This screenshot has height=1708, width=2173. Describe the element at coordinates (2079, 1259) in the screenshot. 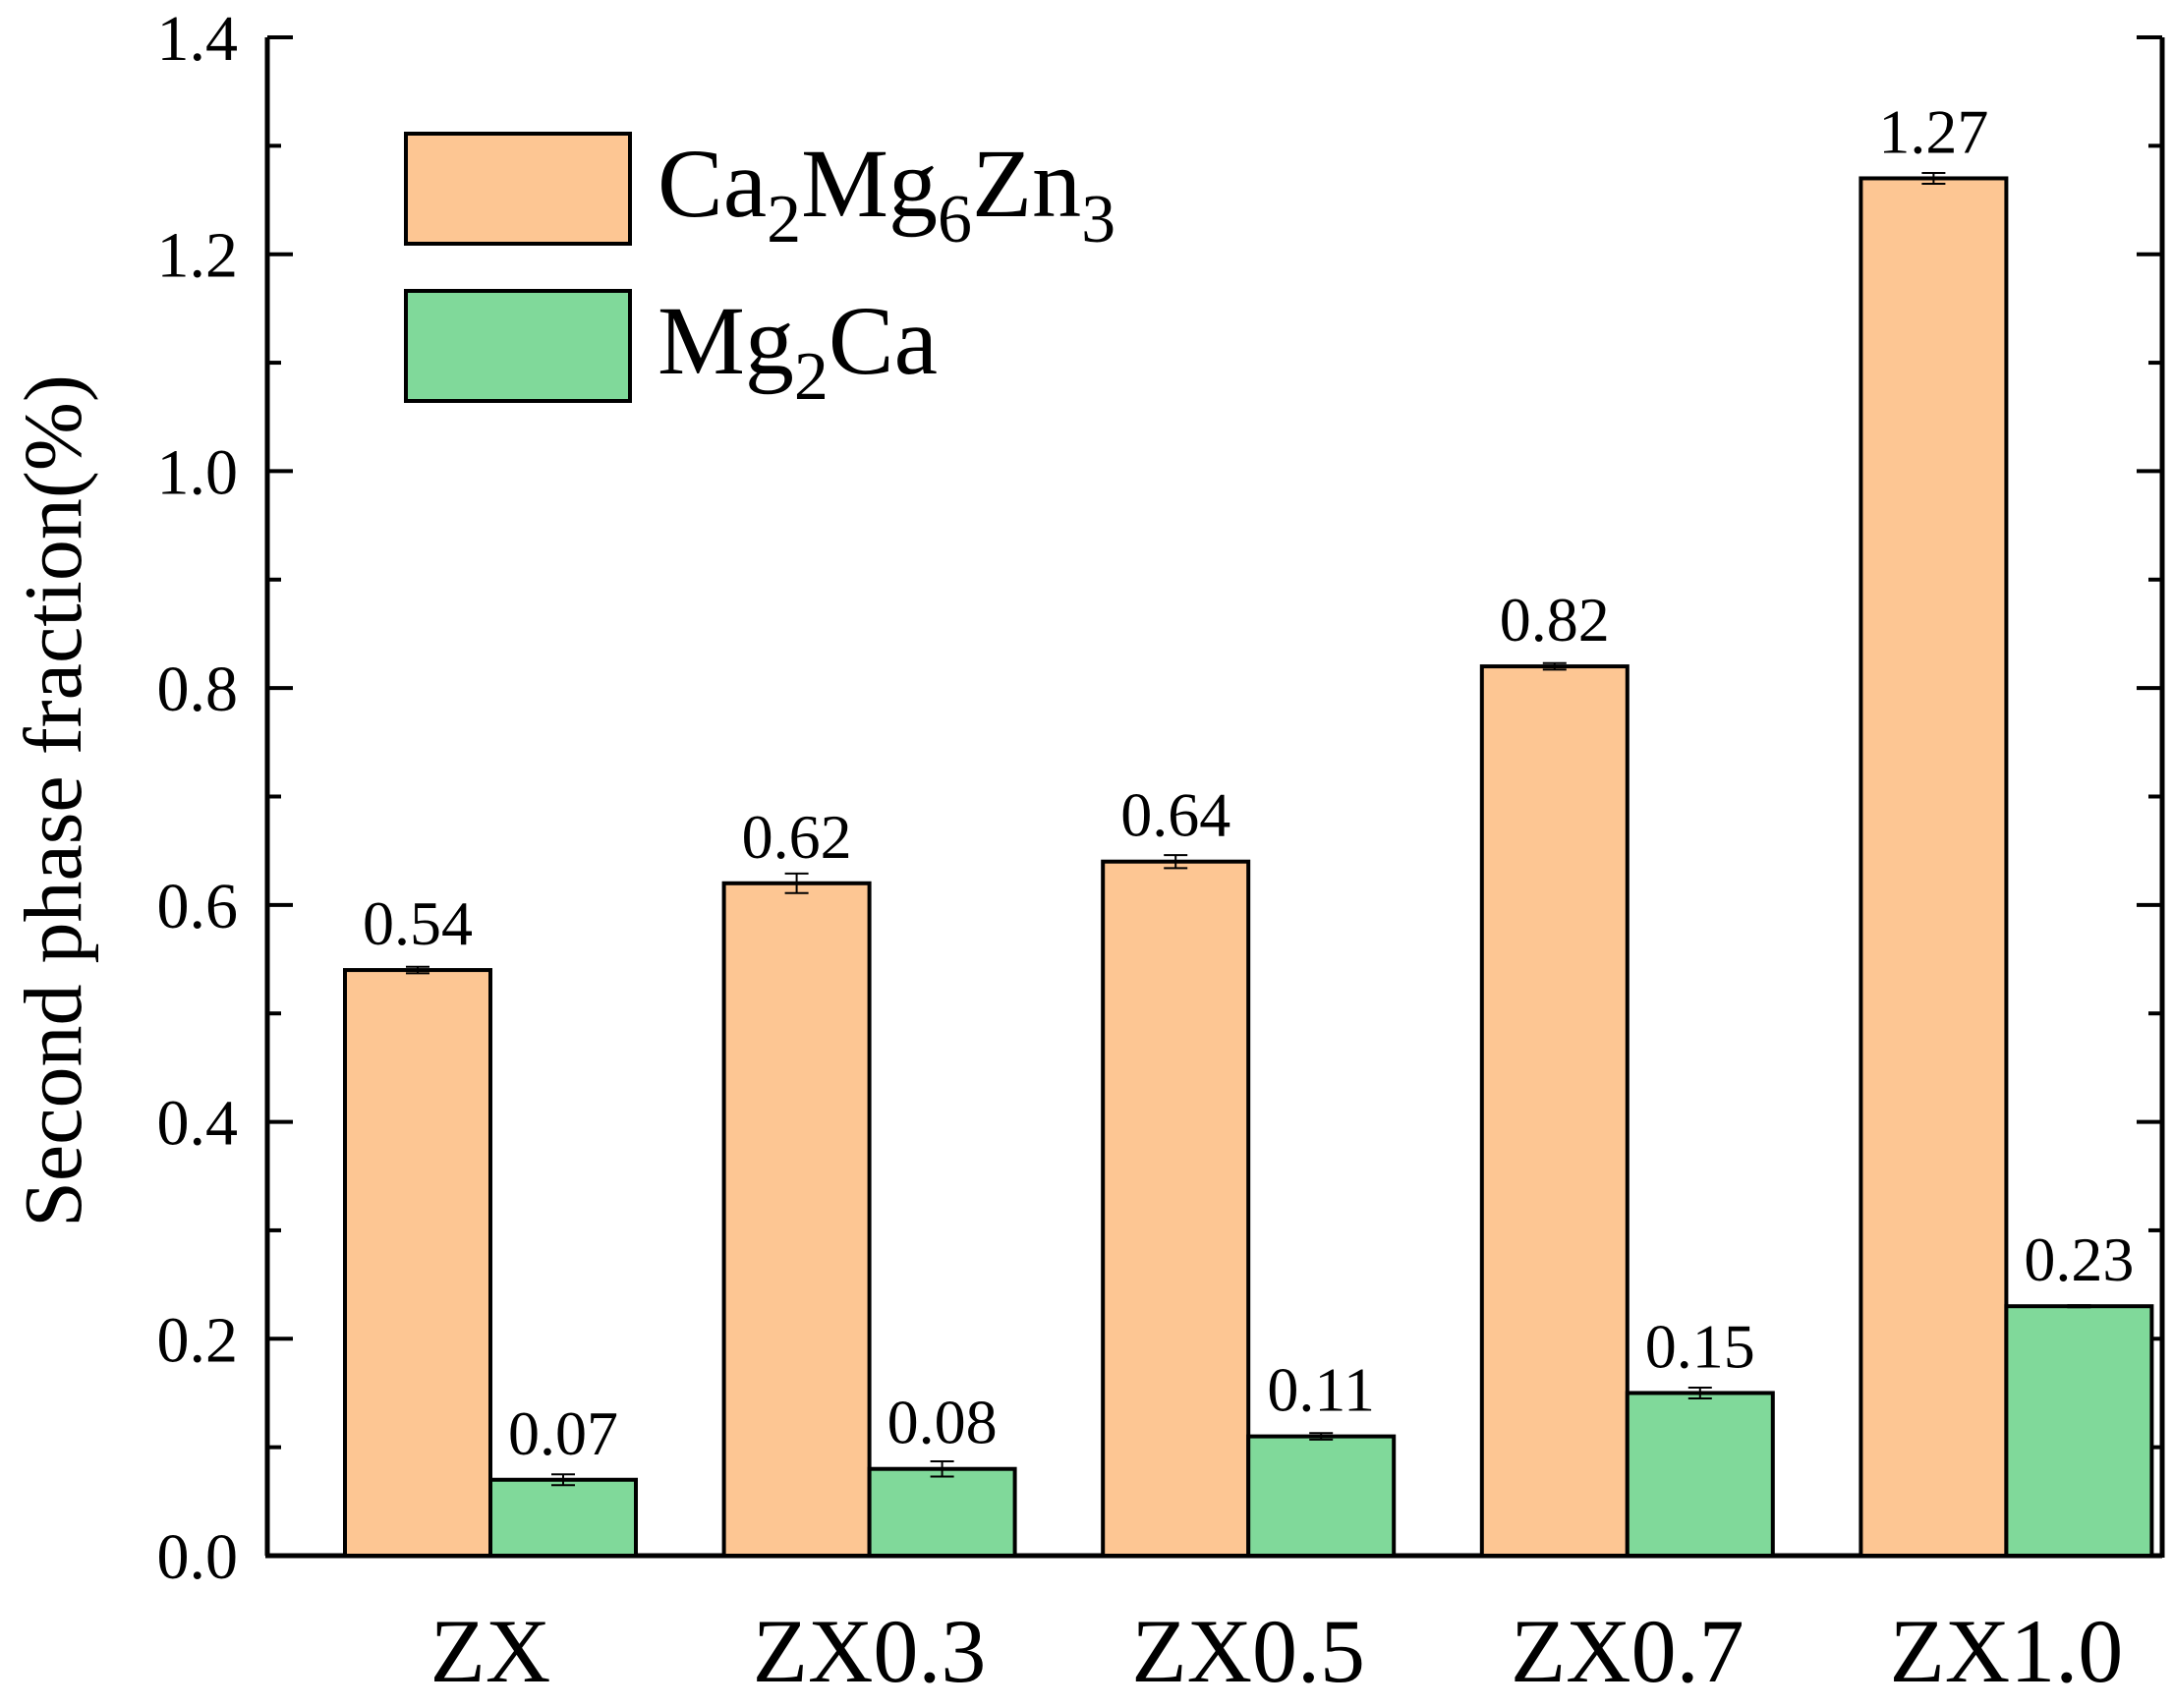

I see `data-label: 0.23` at that location.